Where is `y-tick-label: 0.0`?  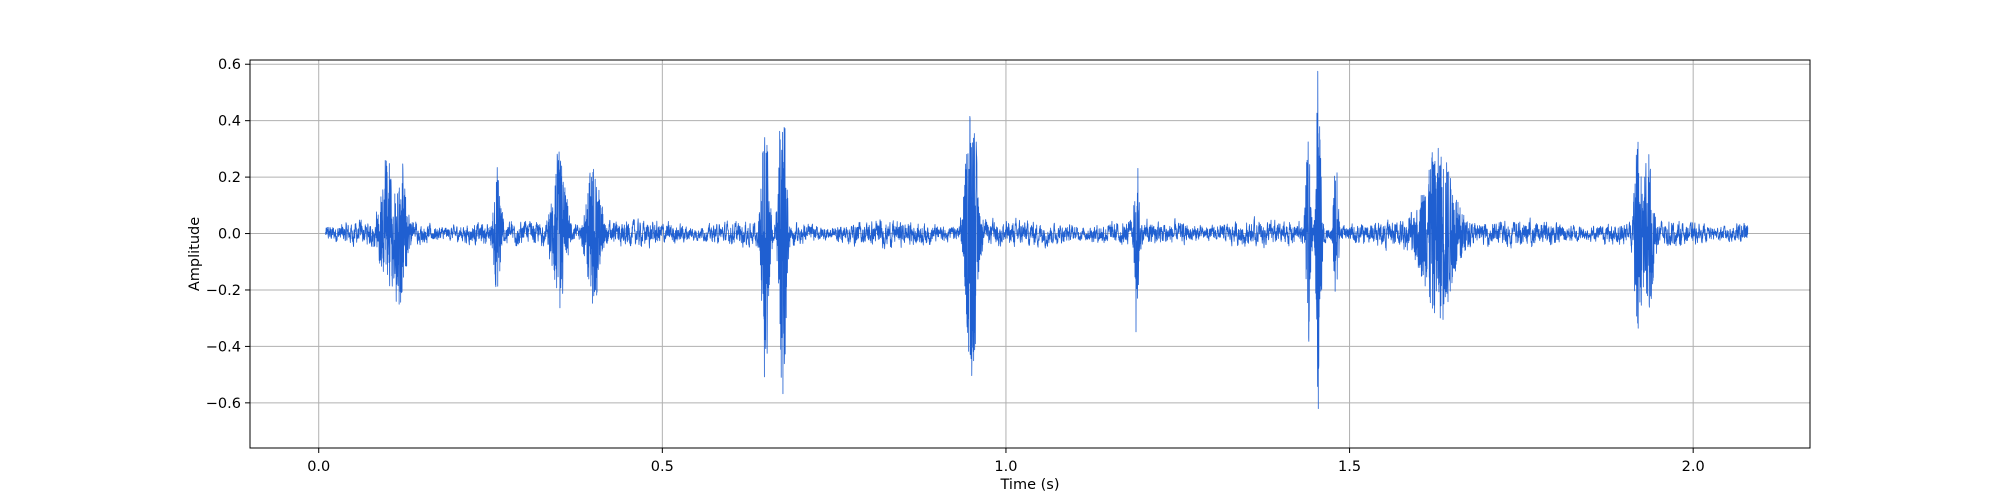 y-tick-label: 0.0 is located at coordinates (229, 235).